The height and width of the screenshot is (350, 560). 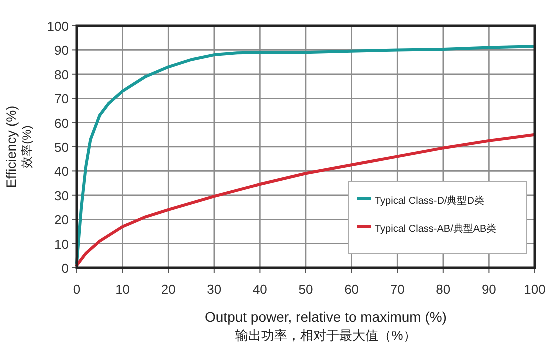 I want to click on y-tick-label: 0, so click(x=65, y=268).